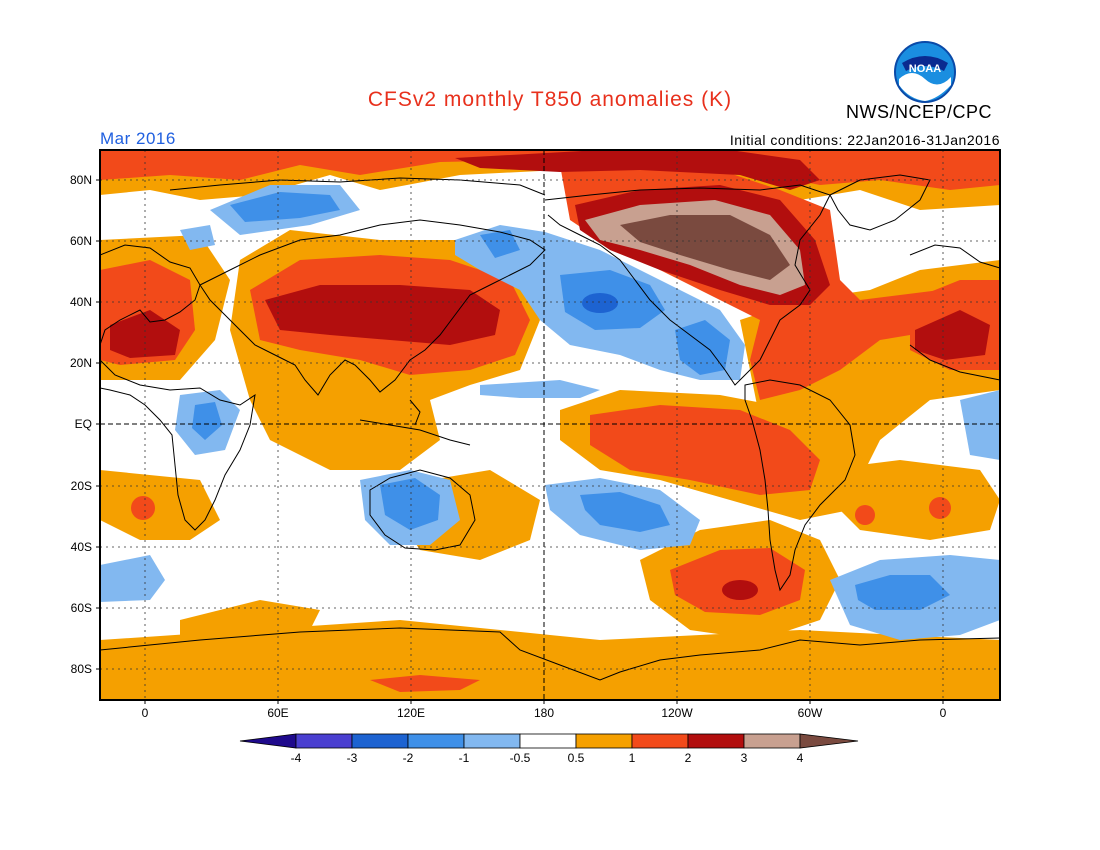  What do you see at coordinates (408, 758) in the screenshot?
I see `colorbar-label: -2` at bounding box center [408, 758].